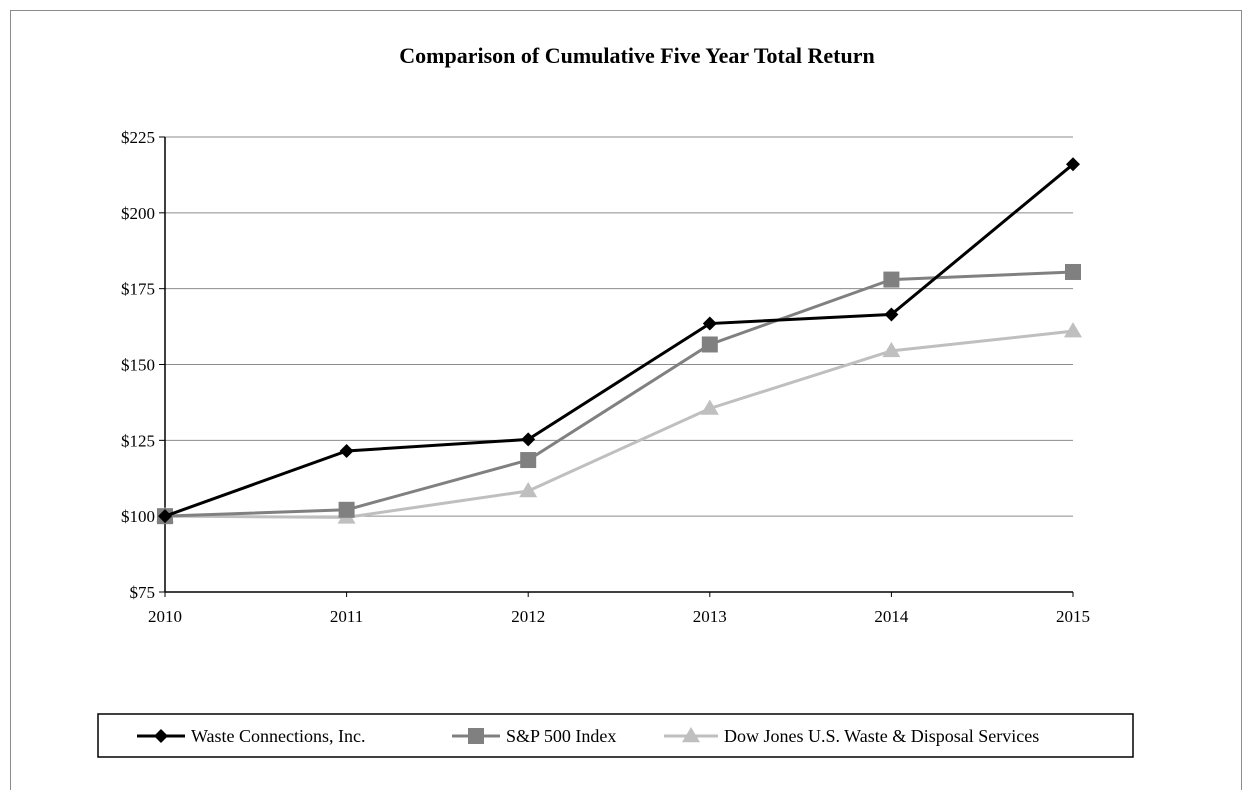  What do you see at coordinates (138, 365) in the screenshot?
I see `y-tick-label: $150` at bounding box center [138, 365].